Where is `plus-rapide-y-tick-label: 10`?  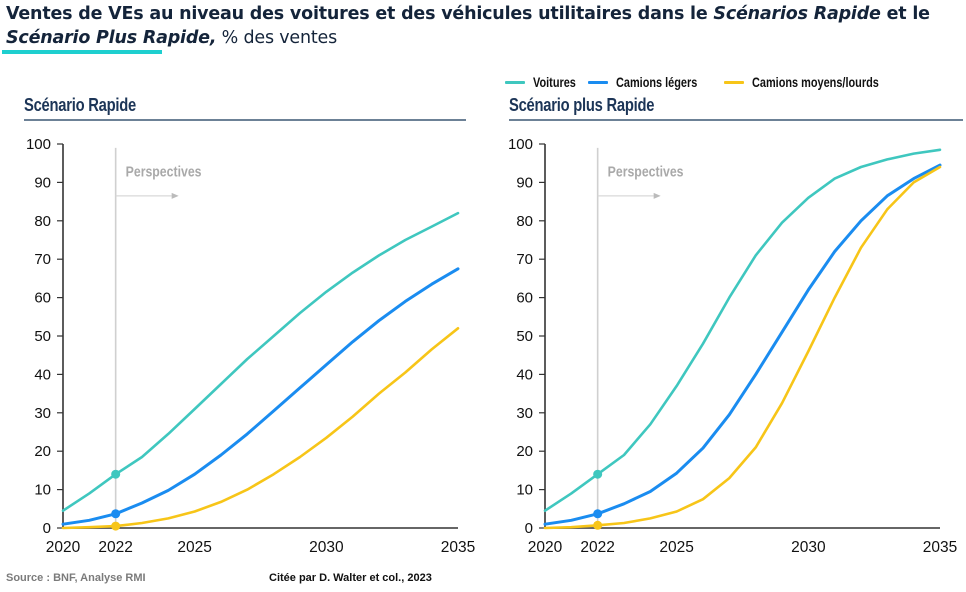 plus-rapide-y-tick-label: 10 is located at coordinates (524, 490).